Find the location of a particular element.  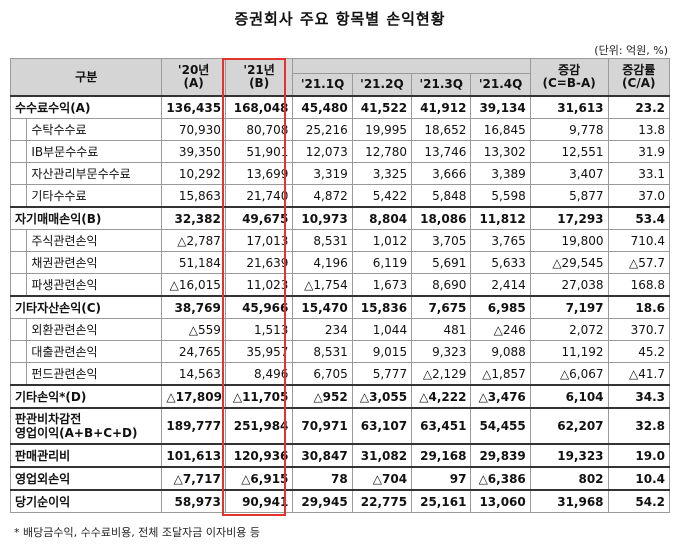

value-cell: 31,613 is located at coordinates (569, 107).